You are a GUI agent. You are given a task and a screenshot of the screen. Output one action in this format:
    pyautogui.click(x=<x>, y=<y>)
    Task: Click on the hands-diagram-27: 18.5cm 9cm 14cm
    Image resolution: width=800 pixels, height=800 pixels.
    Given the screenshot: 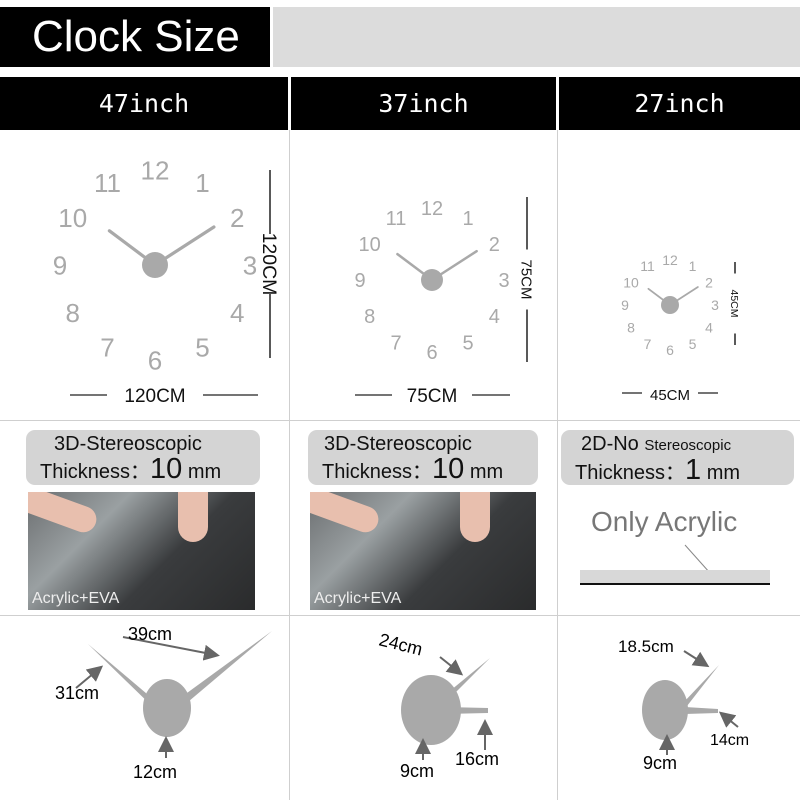 What is the action you would take?
    pyautogui.click(x=683, y=705)
    